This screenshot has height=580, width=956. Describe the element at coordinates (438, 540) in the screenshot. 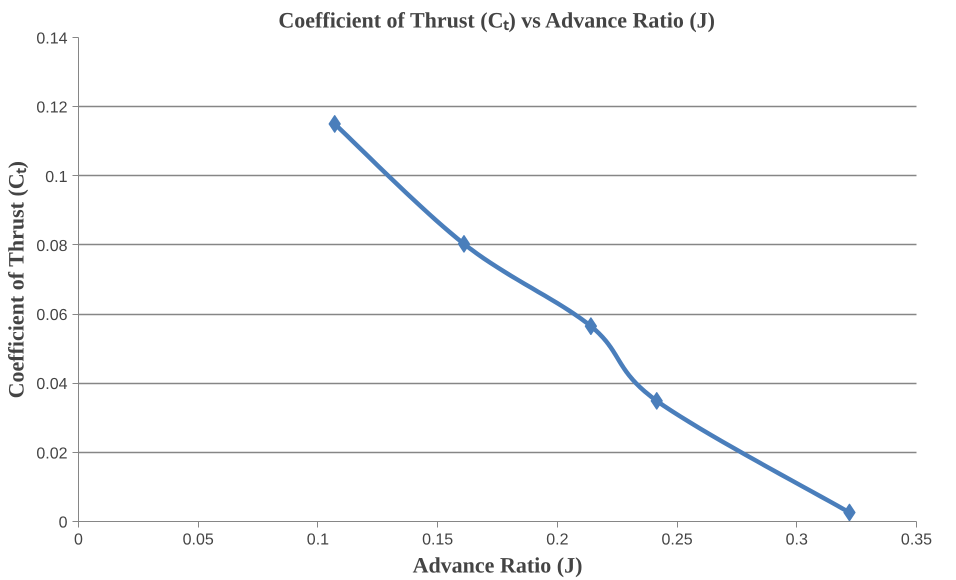

I see `x-tick-label: 0.15` at that location.